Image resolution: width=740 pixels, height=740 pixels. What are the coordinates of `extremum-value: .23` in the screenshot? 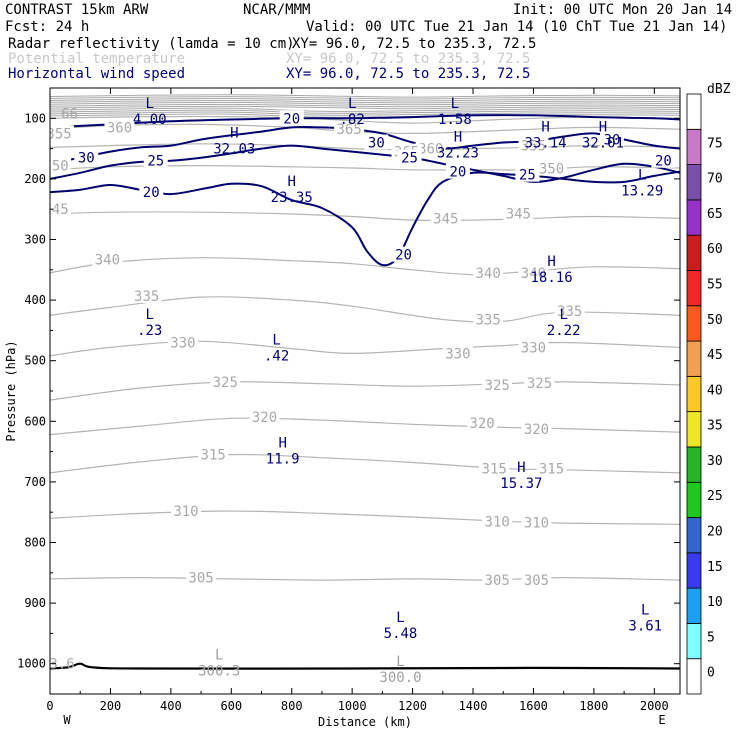 It's located at (149, 331).